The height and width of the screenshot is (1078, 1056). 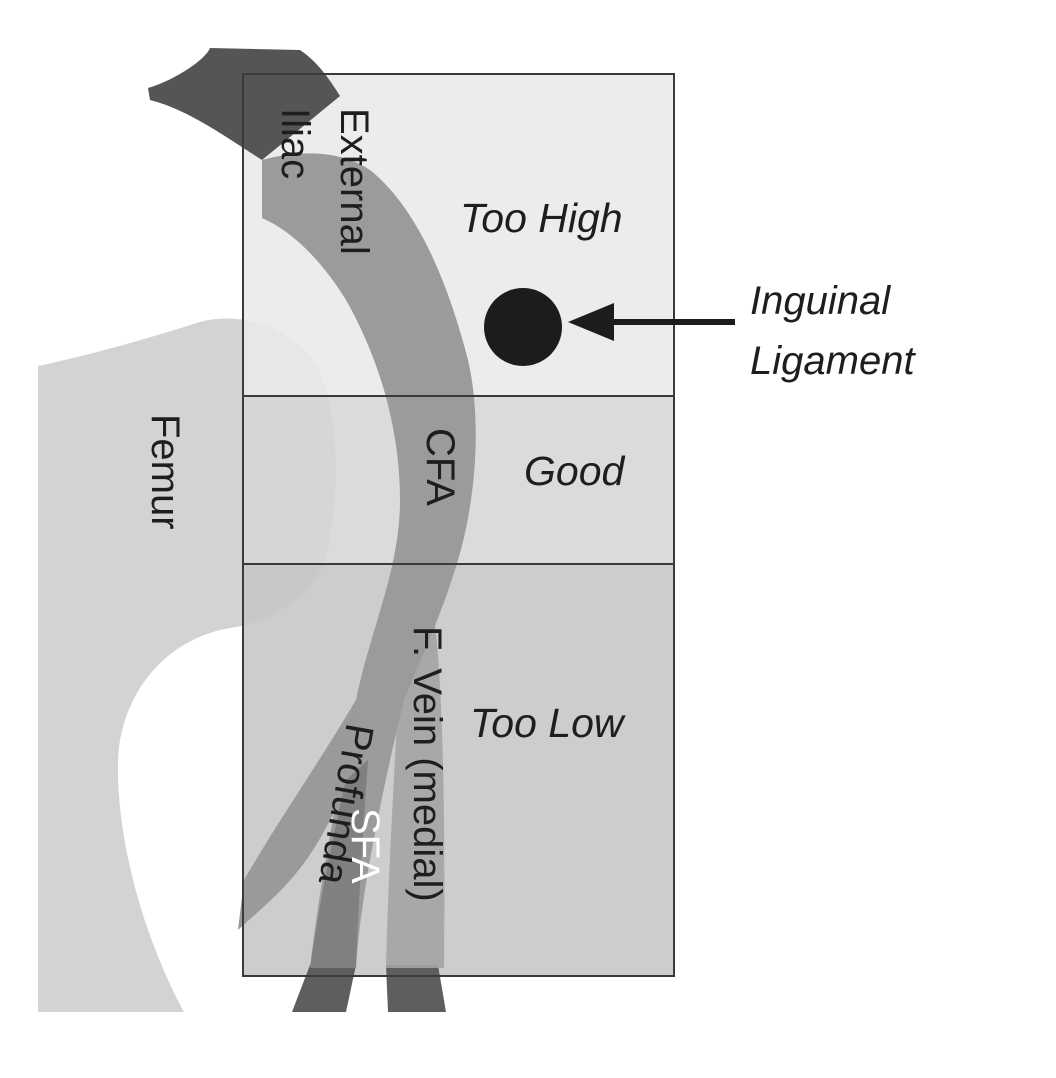 What do you see at coordinates (523, 327) in the screenshot?
I see `inguinal-ligament-dot` at bounding box center [523, 327].